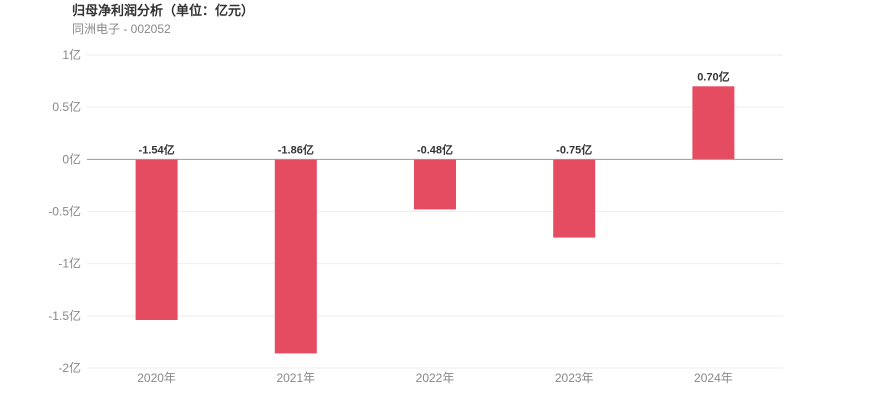 The image size is (870, 417). Describe the element at coordinates (574, 378) in the screenshot. I see `x-tick-label: 2023年` at that location.